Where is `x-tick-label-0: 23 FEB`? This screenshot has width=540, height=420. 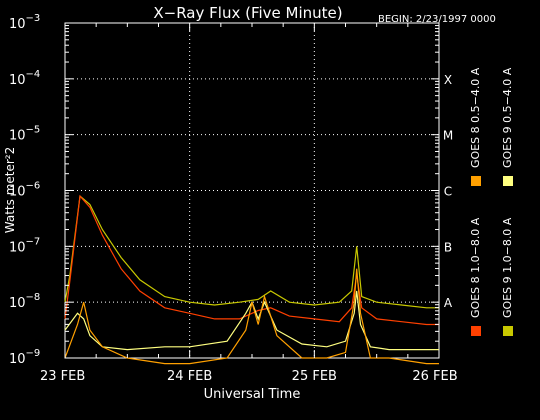 x-tick-label-0: 23 FEB is located at coordinates (62, 376).